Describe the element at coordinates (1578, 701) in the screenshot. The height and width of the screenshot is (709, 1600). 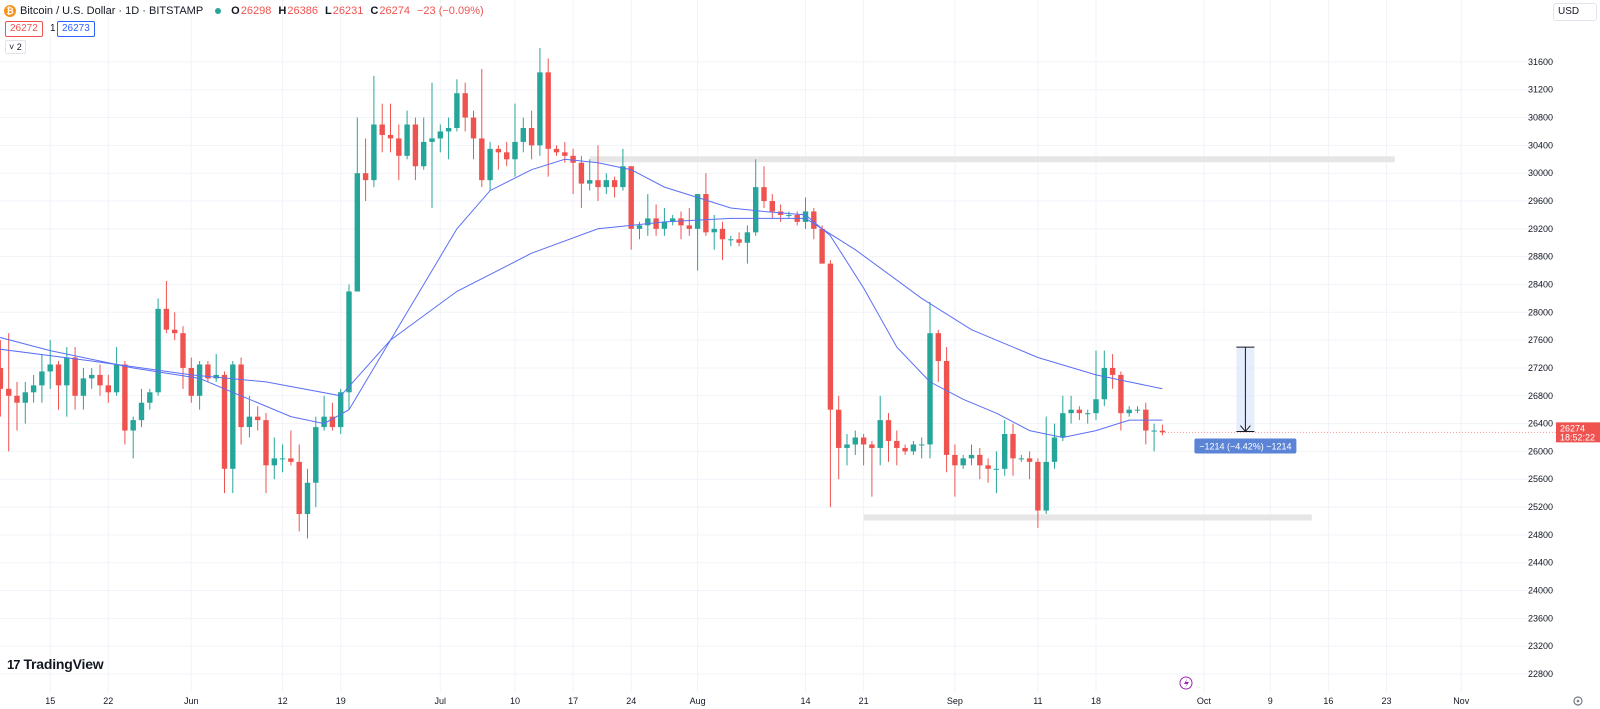
I see `settings-gear-icon` at that location.